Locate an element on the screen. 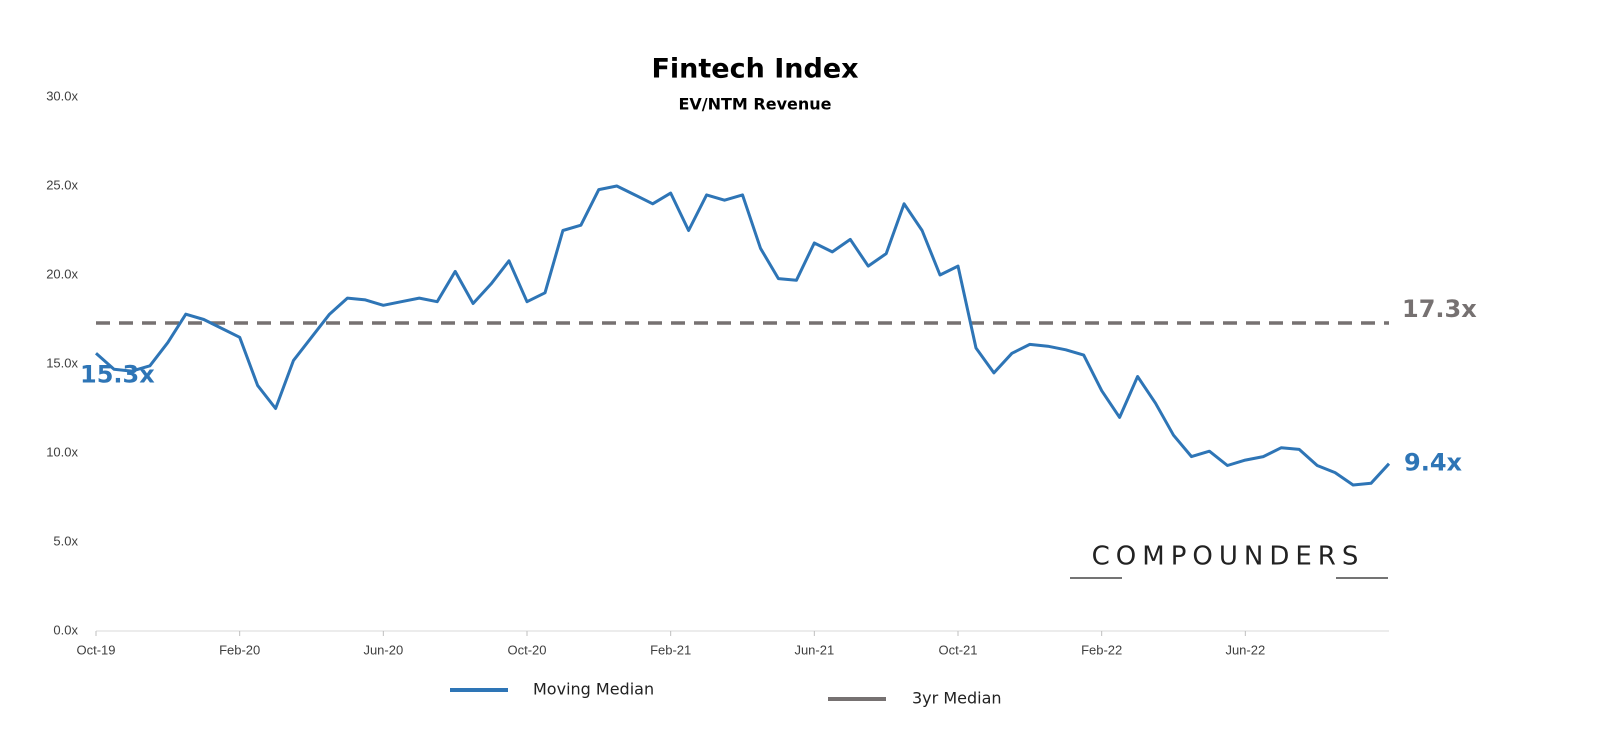  y-tick-label: 20.0x is located at coordinates (62, 273).